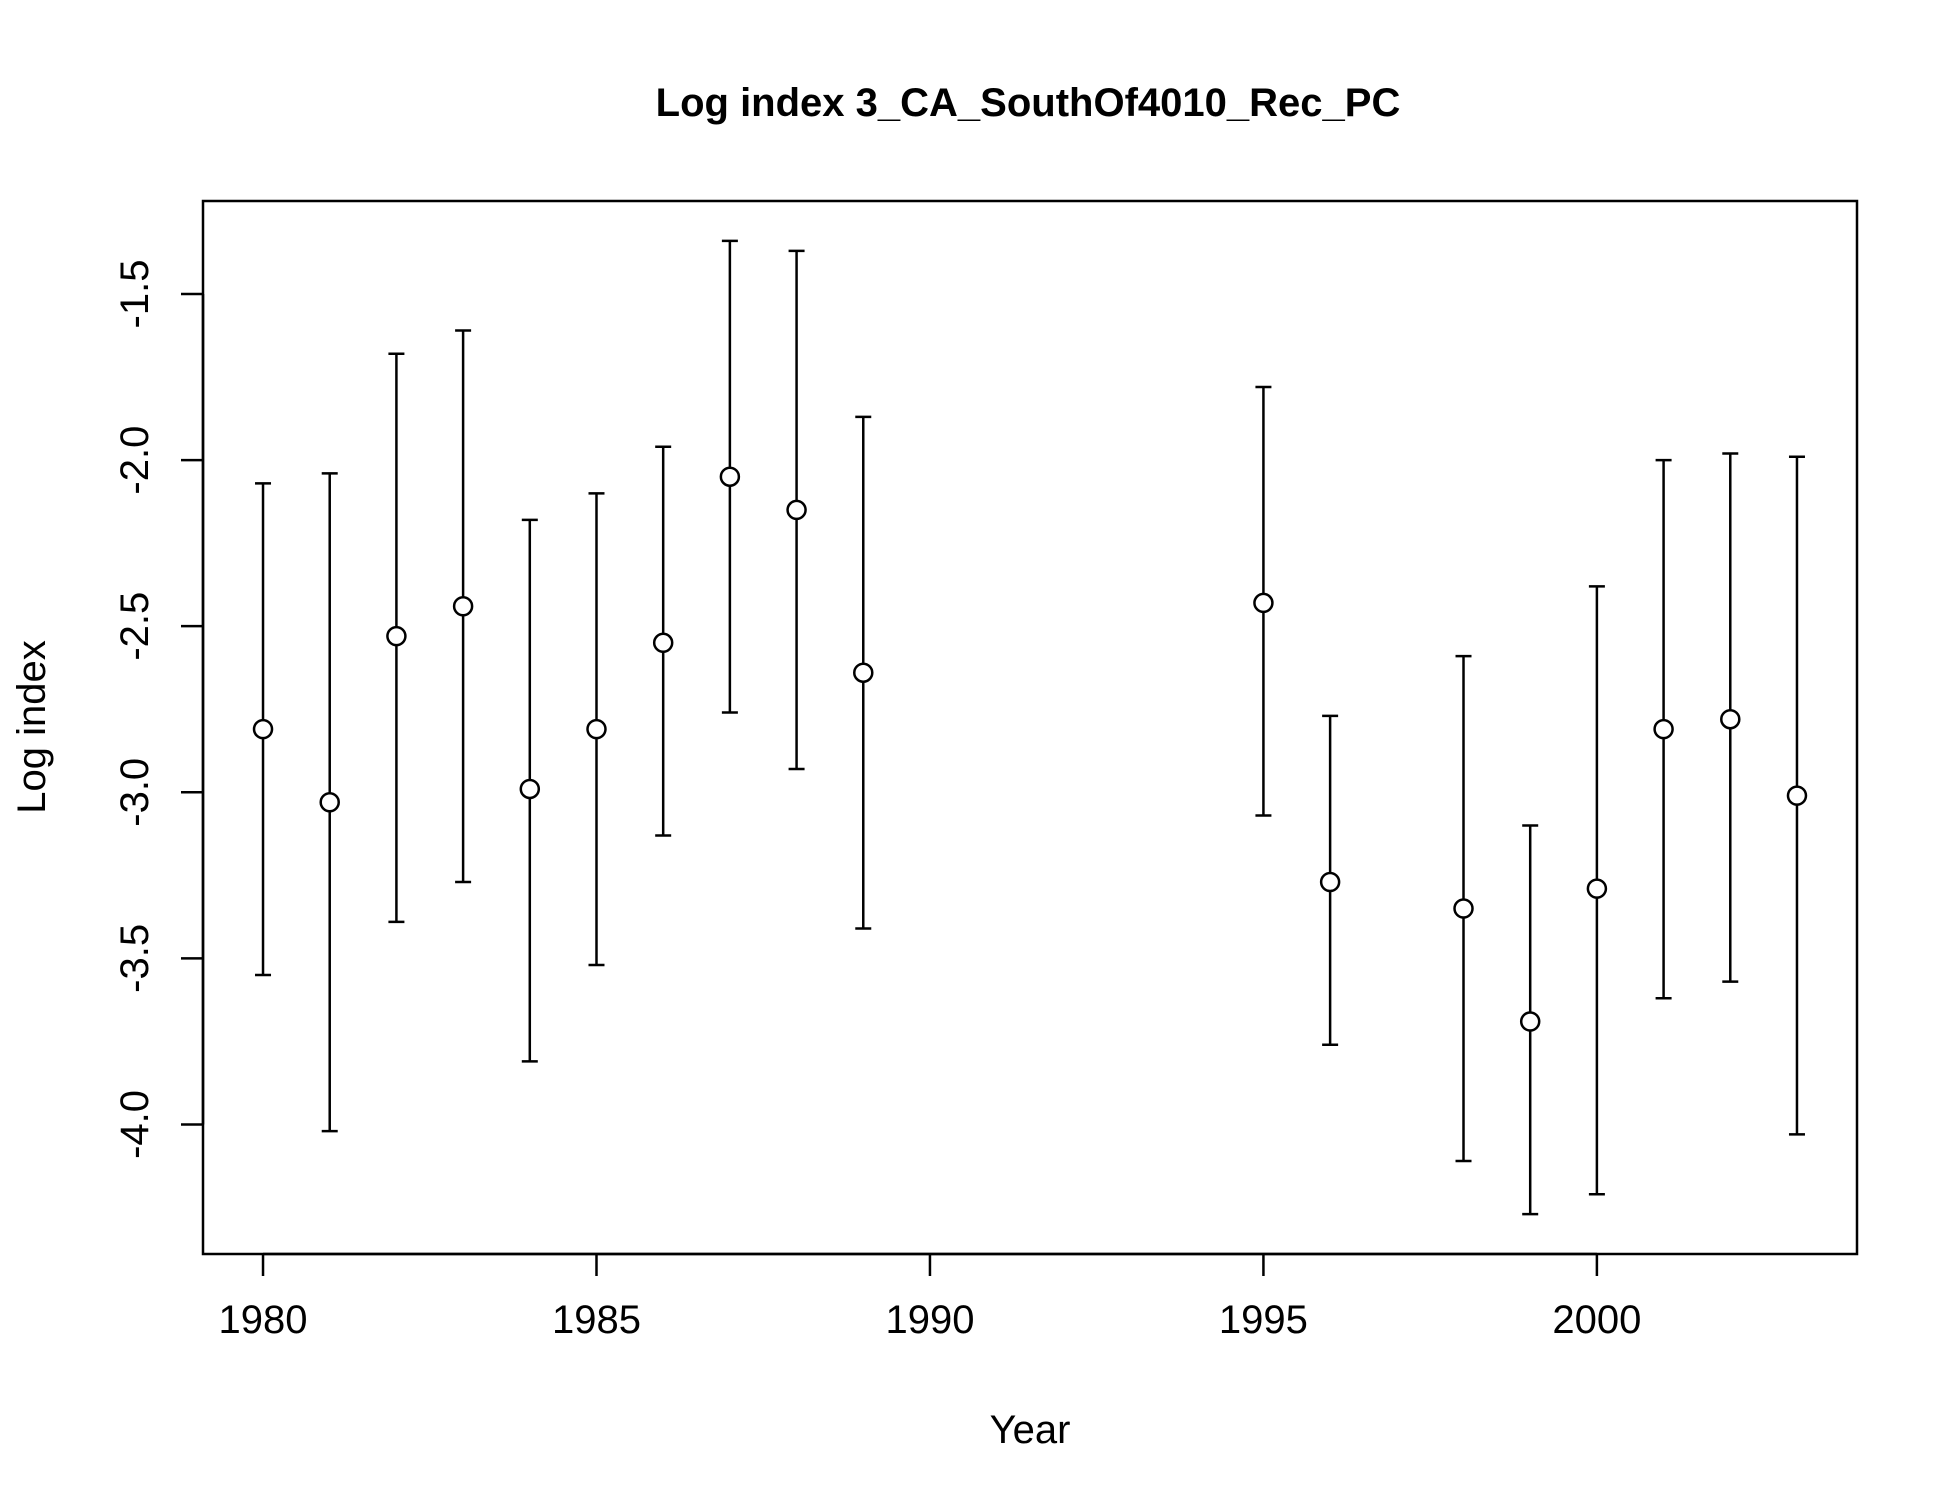 The height and width of the screenshot is (1500, 1950). I want to click on y-tick-label: -3.0, so click(135, 792).